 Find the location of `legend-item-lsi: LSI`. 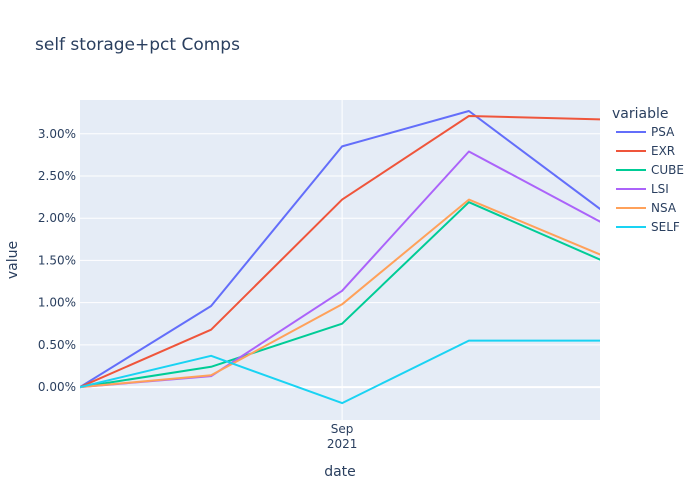

legend-item-lsi: LSI is located at coordinates (642, 189).